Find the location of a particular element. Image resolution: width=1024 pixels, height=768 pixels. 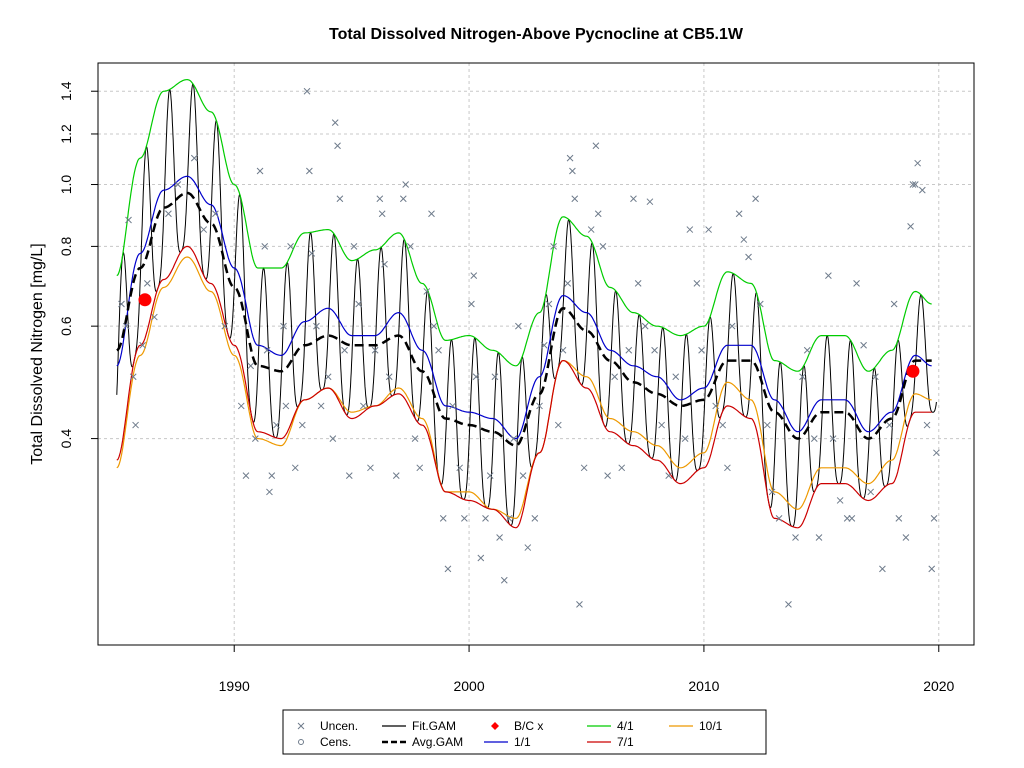

legend-bcx-marker is located at coordinates (495, 726).